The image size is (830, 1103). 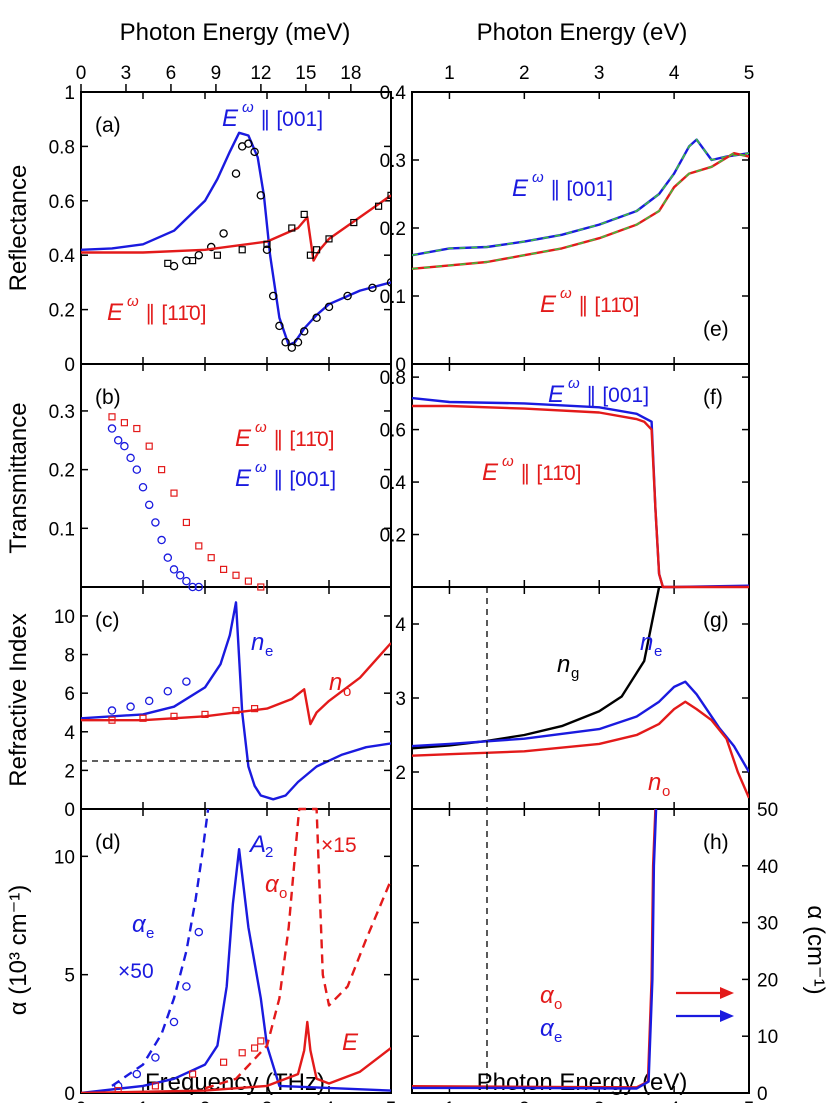 What do you see at coordinates (155, 508) in the screenshot?
I see `markers-e-001-` at bounding box center [155, 508].